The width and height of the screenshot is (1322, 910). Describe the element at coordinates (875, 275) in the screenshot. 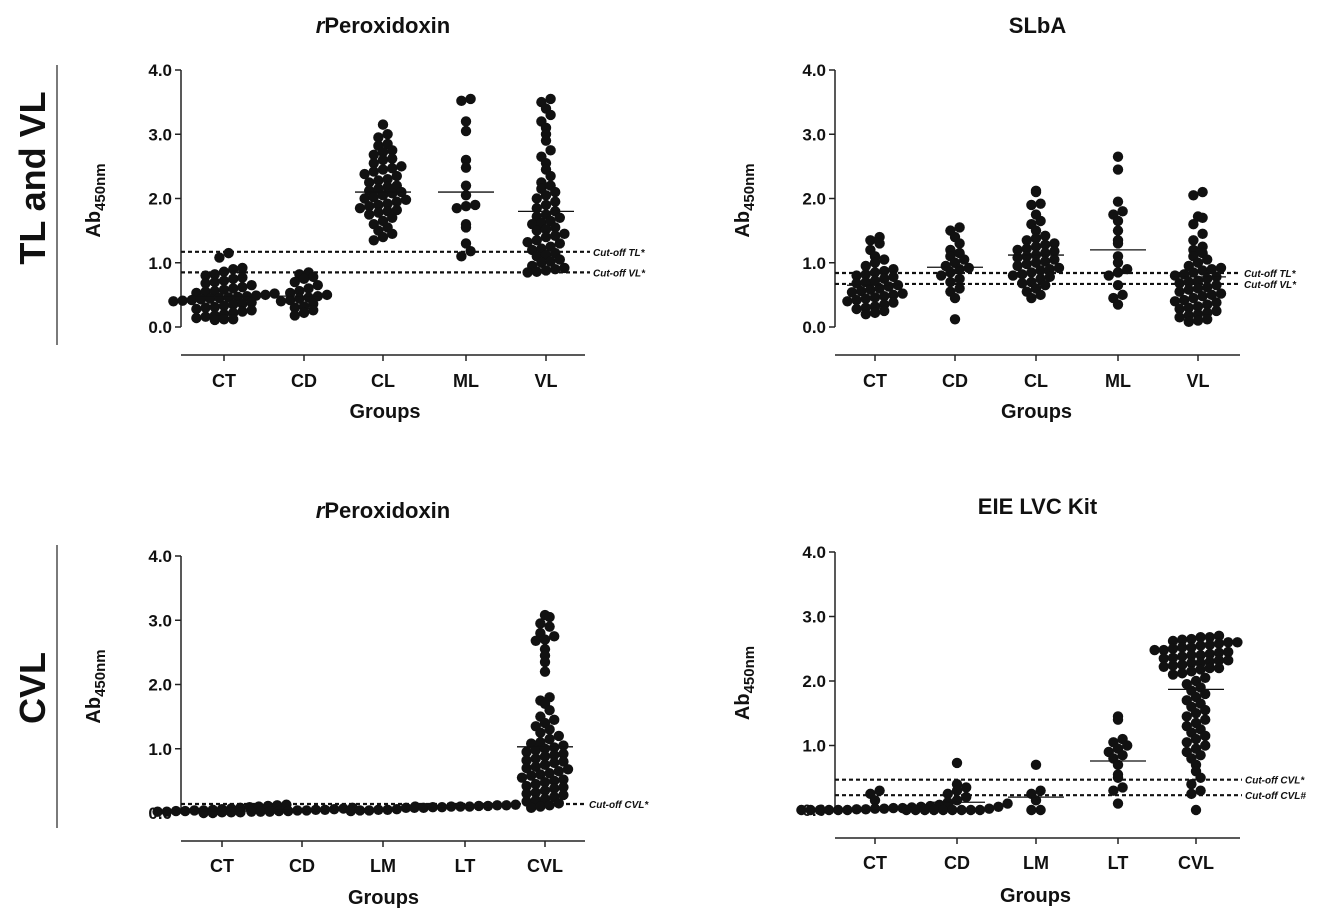

I see `group-ct` at that location.